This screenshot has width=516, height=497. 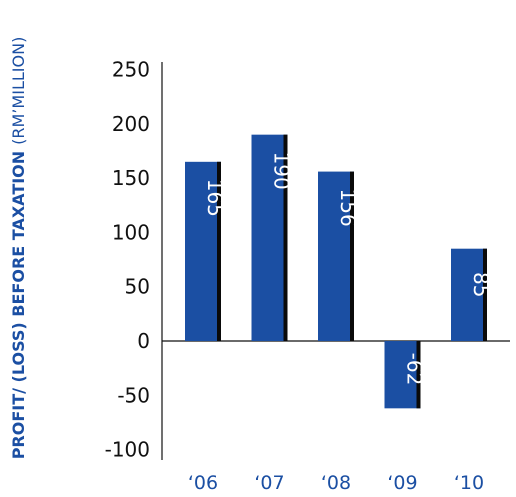 What do you see at coordinates (402, 483) in the screenshot?
I see `x-tick-label: ‘09` at bounding box center [402, 483].